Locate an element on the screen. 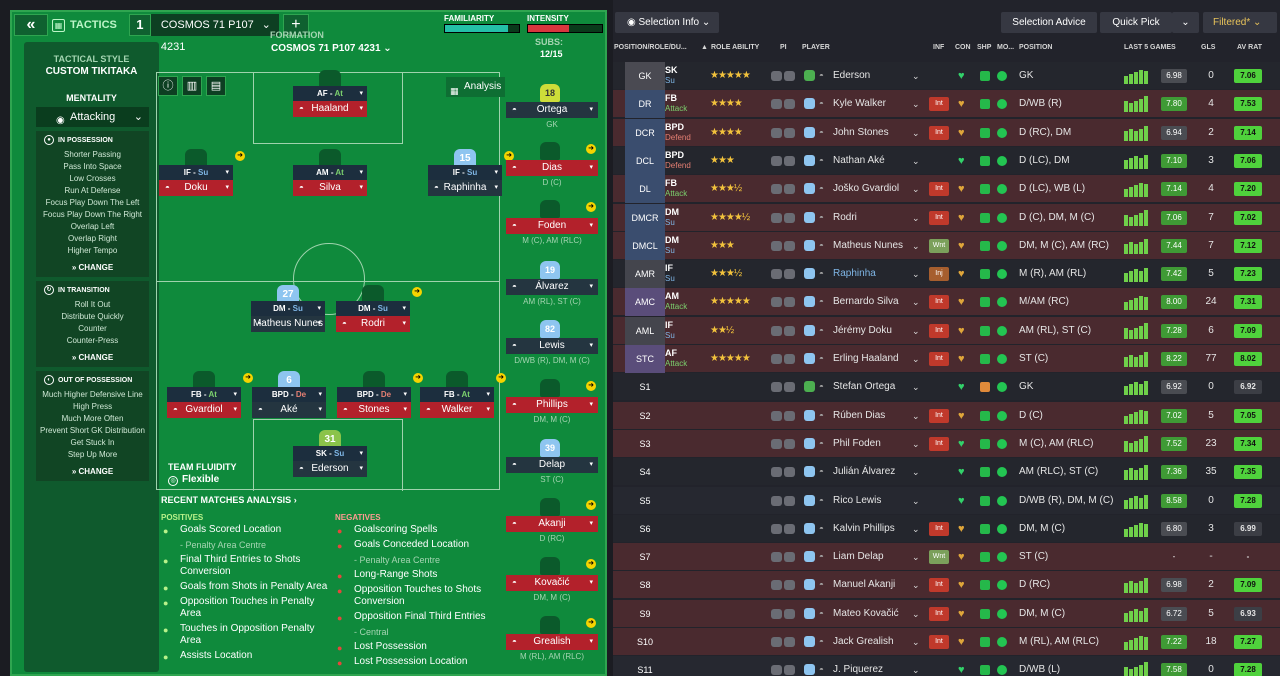 The height and width of the screenshot is (676, 1280). role-duty-select: IF Su is located at coordinates (685, 274).